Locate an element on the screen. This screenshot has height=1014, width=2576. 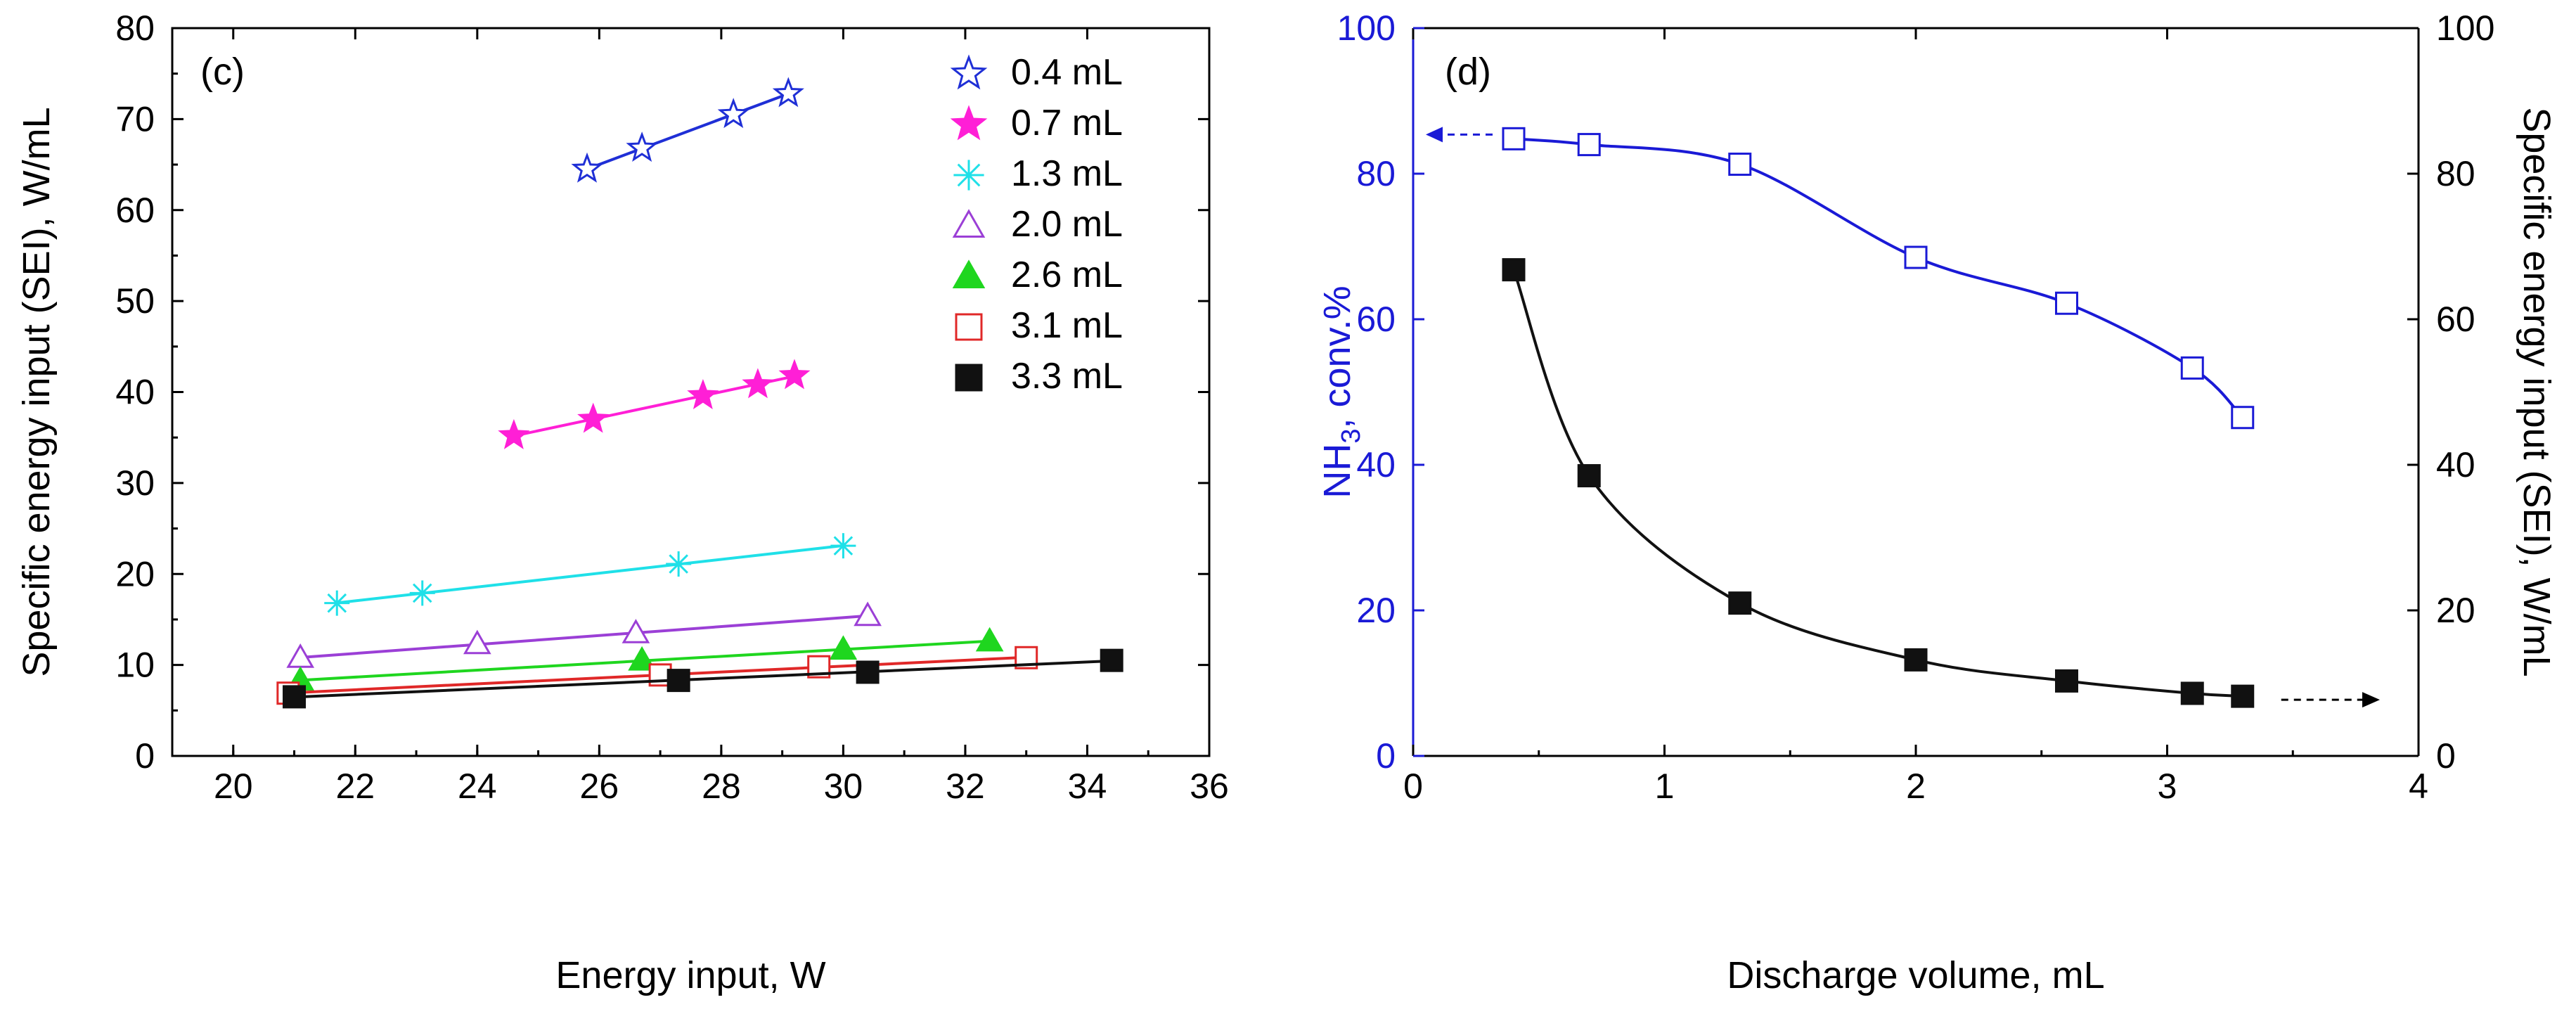
legend-label: 3.3 mL is located at coordinates (1067, 377).